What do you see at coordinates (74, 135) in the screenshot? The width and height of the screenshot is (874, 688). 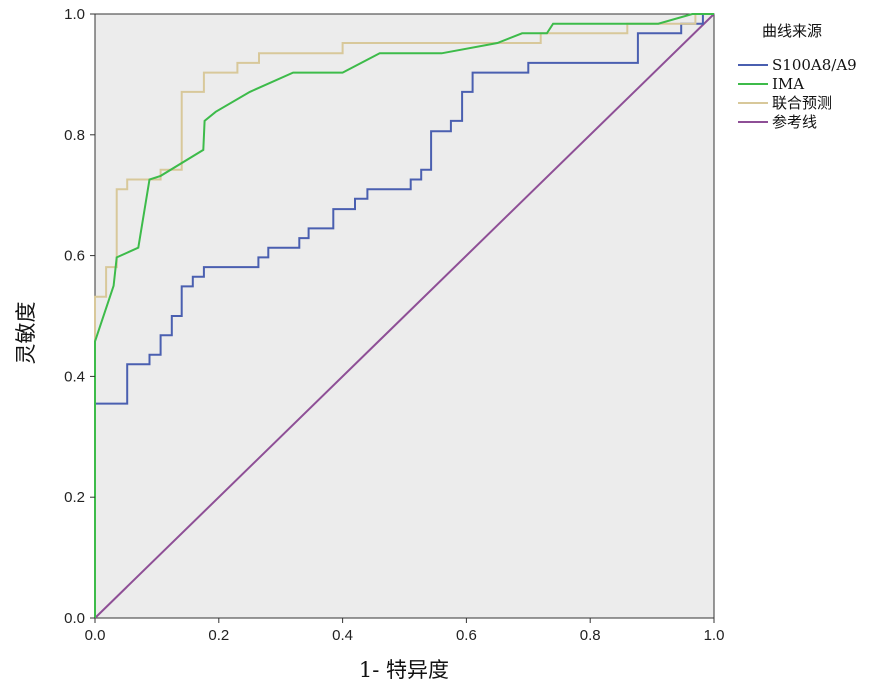 I see `y-tick-label: 0.8` at bounding box center [74, 135].